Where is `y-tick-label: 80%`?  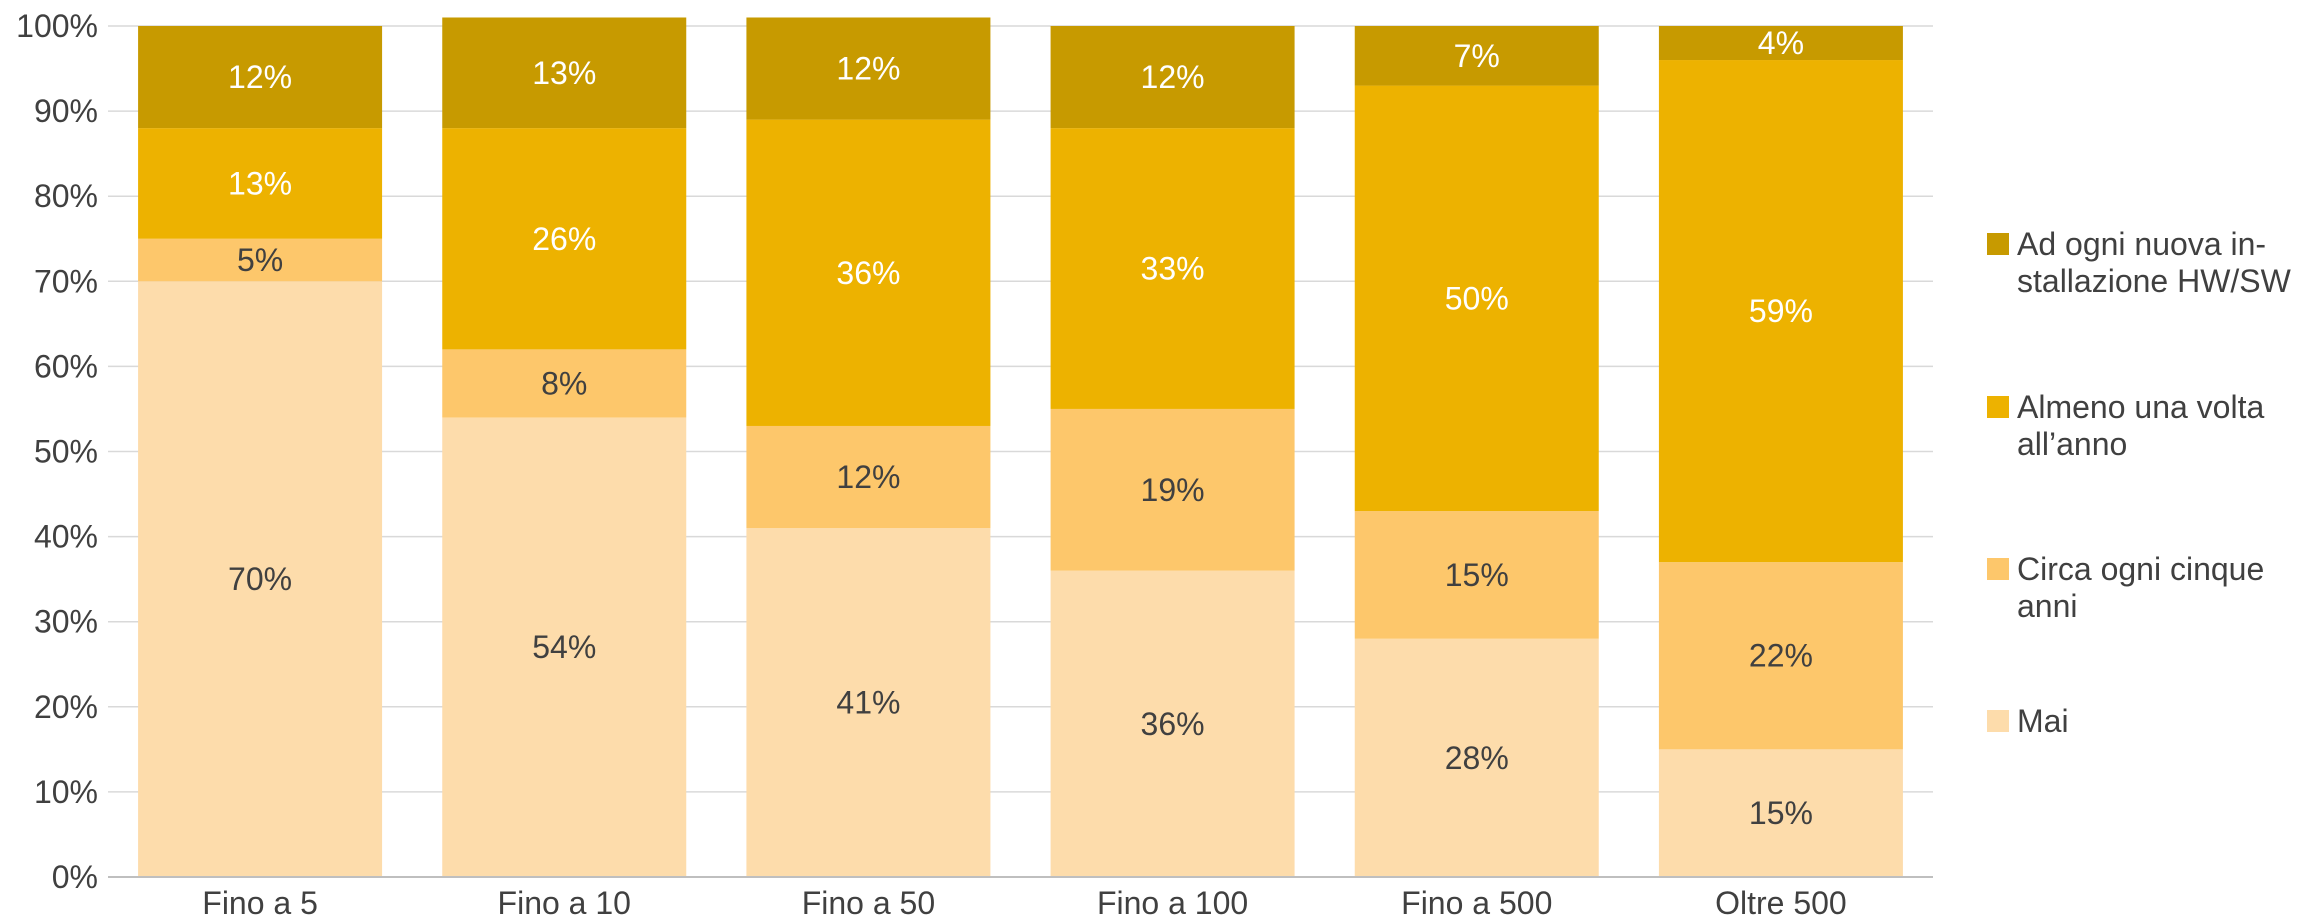
y-tick-label: 80% is located at coordinates (66, 196).